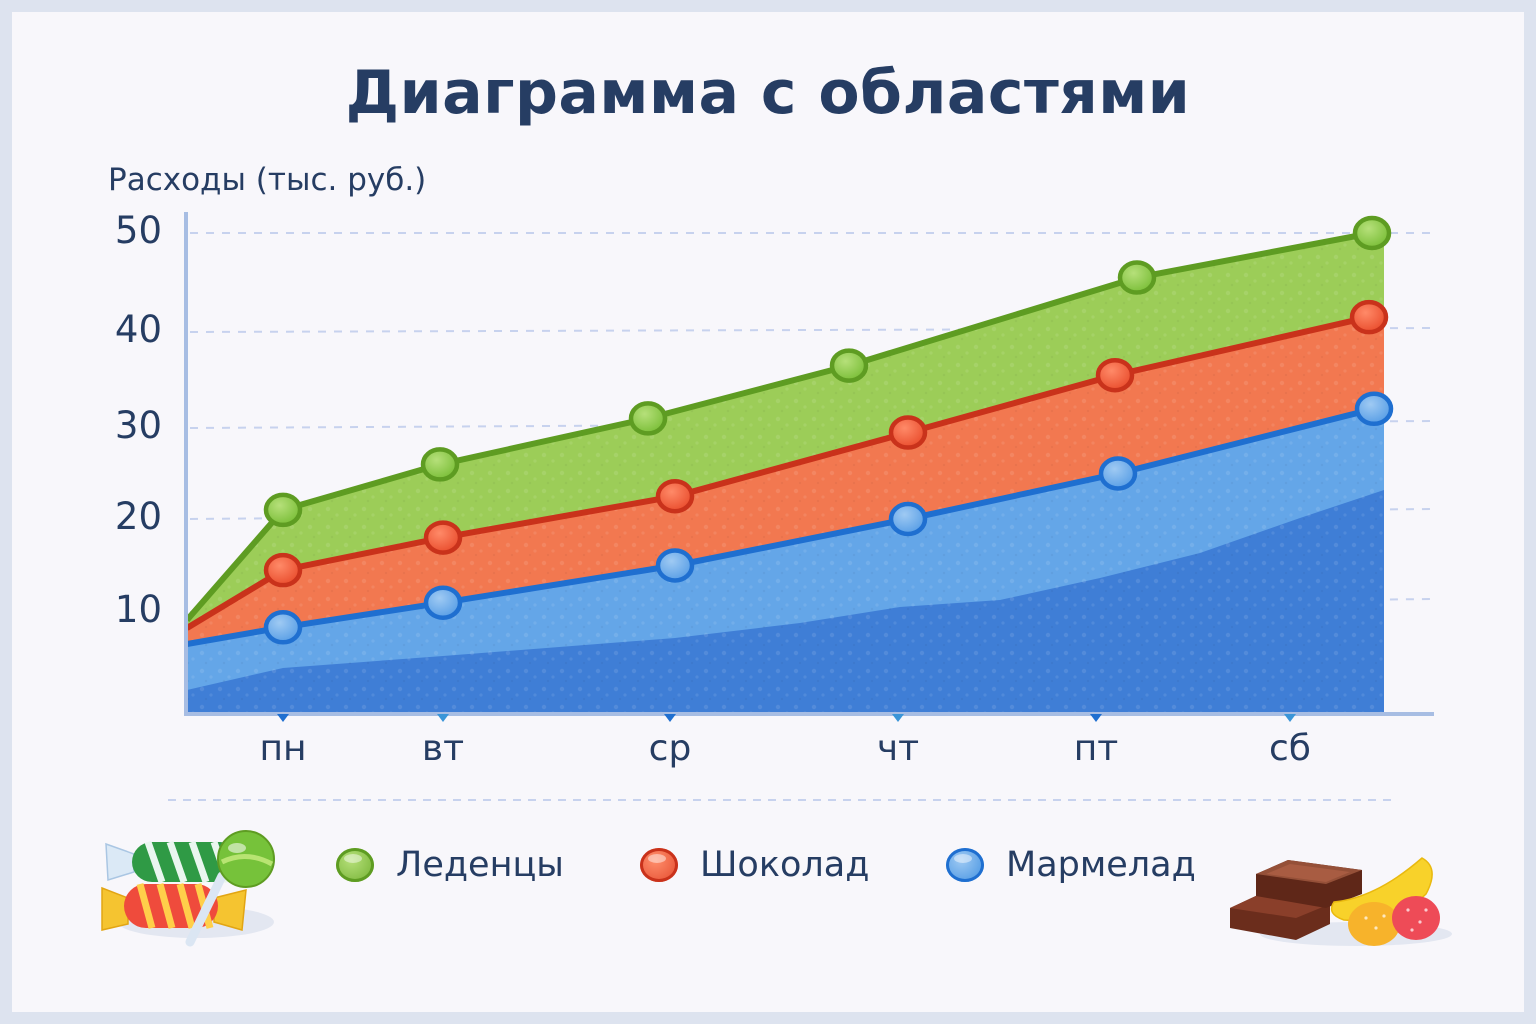 Image resolution: width=1536 pixels, height=1024 pixels. What do you see at coordinates (1096, 748) in the screenshot?
I see `x-tick-label: пт` at bounding box center [1096, 748].